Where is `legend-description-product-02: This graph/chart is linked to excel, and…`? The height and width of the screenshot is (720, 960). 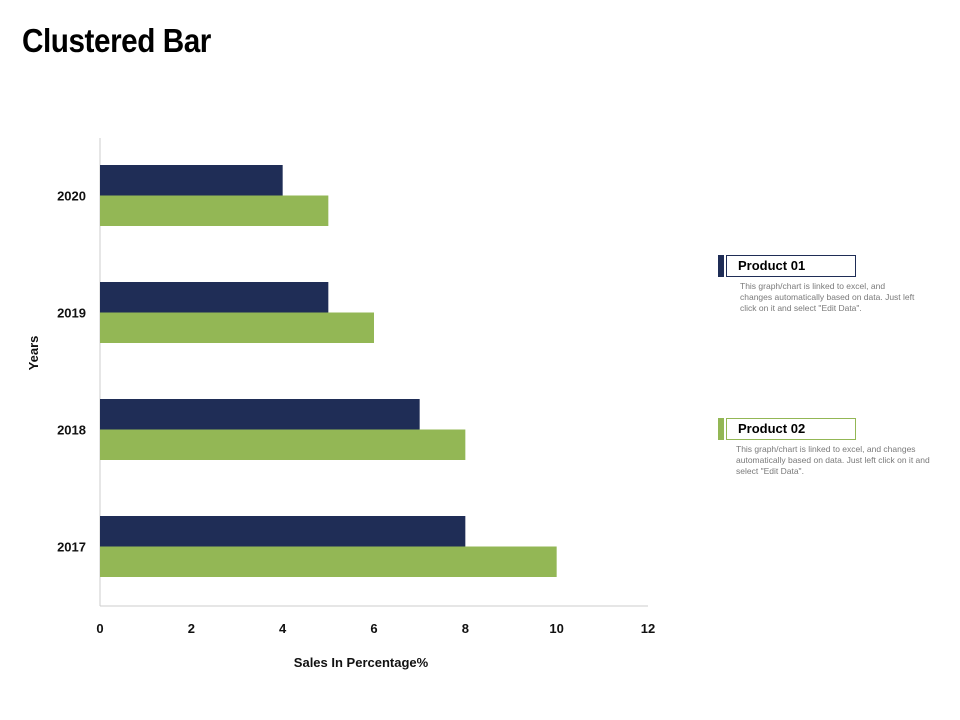
legend-description-product-02: This graph/chart is linked to excel, and… is located at coordinates (833, 460).